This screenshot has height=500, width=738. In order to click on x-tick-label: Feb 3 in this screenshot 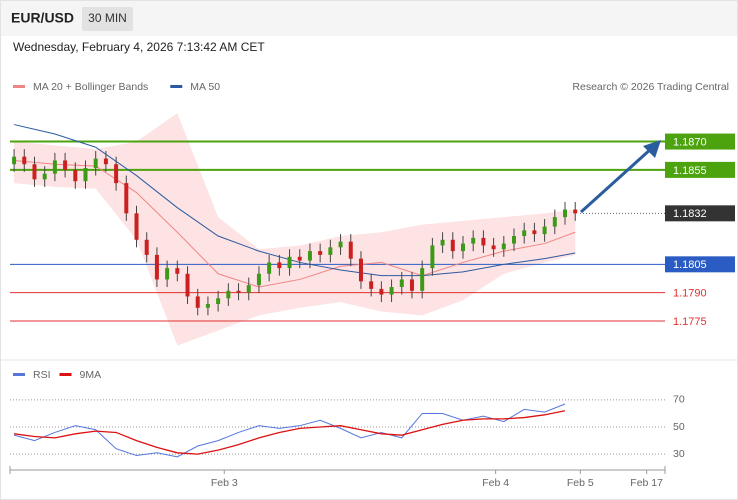, I will do `click(224, 483)`.